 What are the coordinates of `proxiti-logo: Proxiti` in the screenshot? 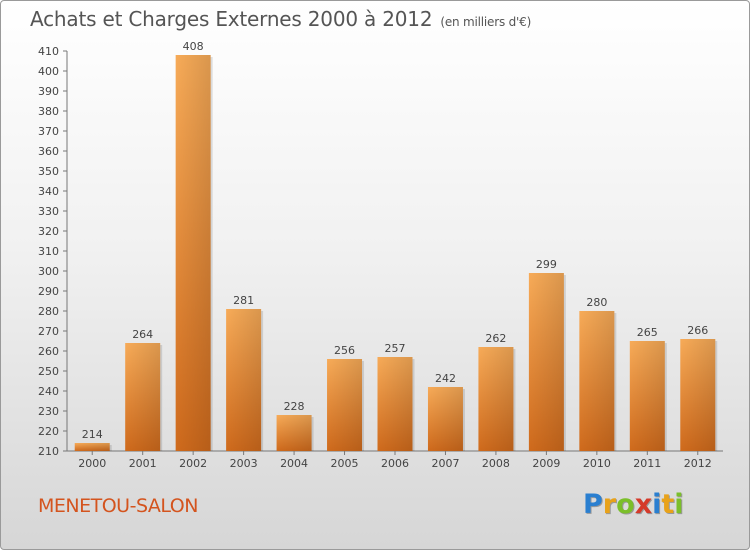 It's located at (633, 504).